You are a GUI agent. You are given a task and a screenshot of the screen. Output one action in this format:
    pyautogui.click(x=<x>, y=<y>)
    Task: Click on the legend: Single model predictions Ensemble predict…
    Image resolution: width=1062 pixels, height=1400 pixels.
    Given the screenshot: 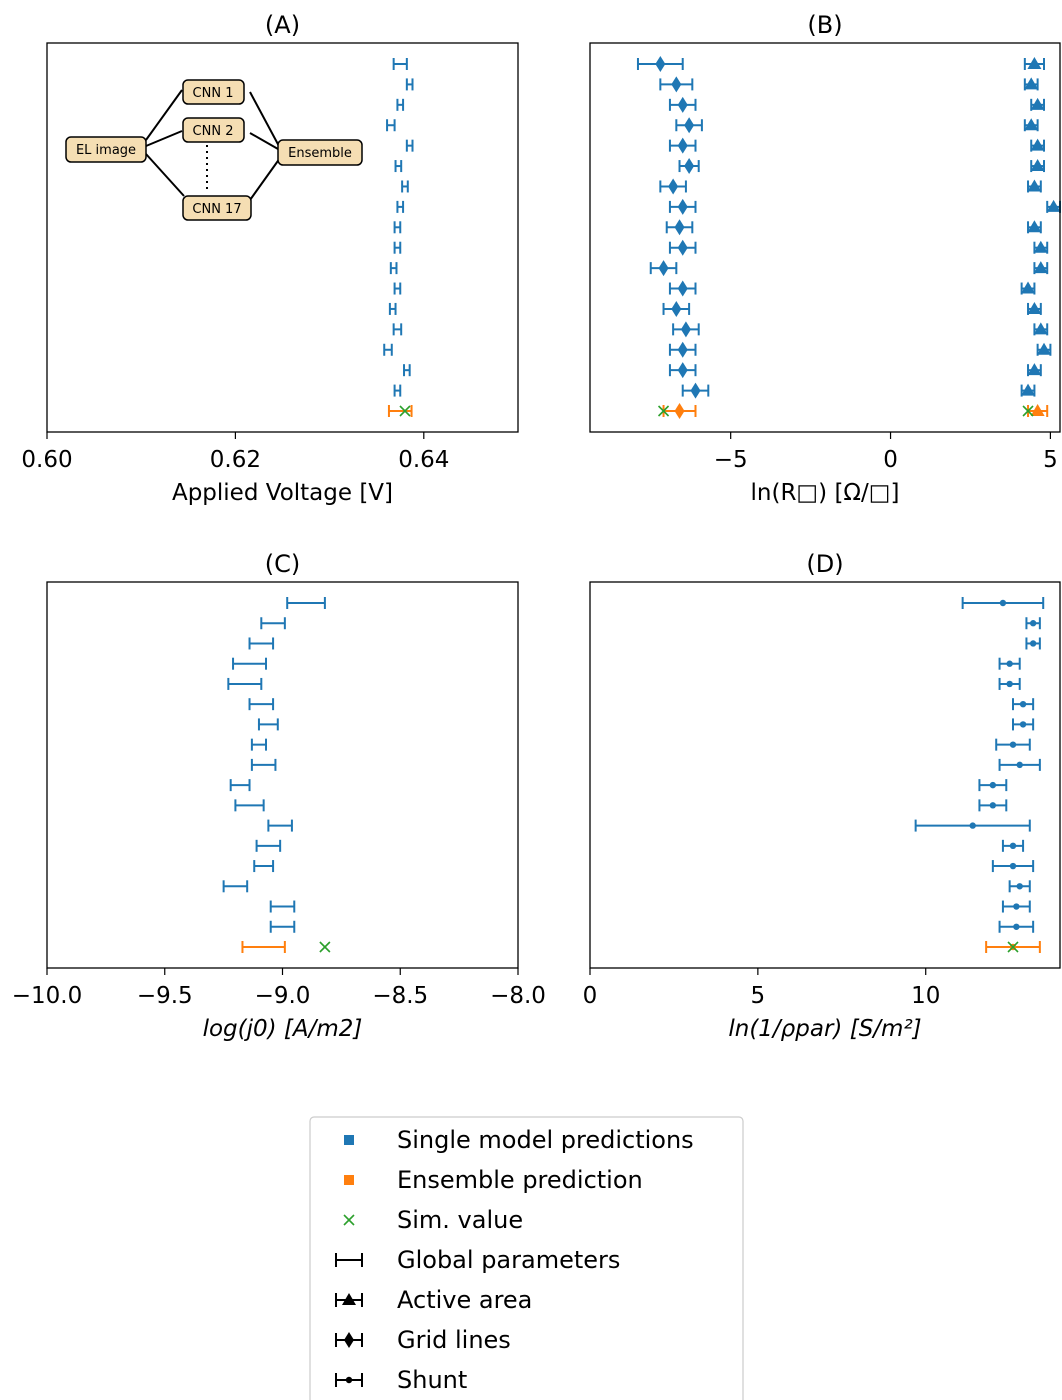 What is the action you would take?
    pyautogui.click(x=526, y=1258)
    